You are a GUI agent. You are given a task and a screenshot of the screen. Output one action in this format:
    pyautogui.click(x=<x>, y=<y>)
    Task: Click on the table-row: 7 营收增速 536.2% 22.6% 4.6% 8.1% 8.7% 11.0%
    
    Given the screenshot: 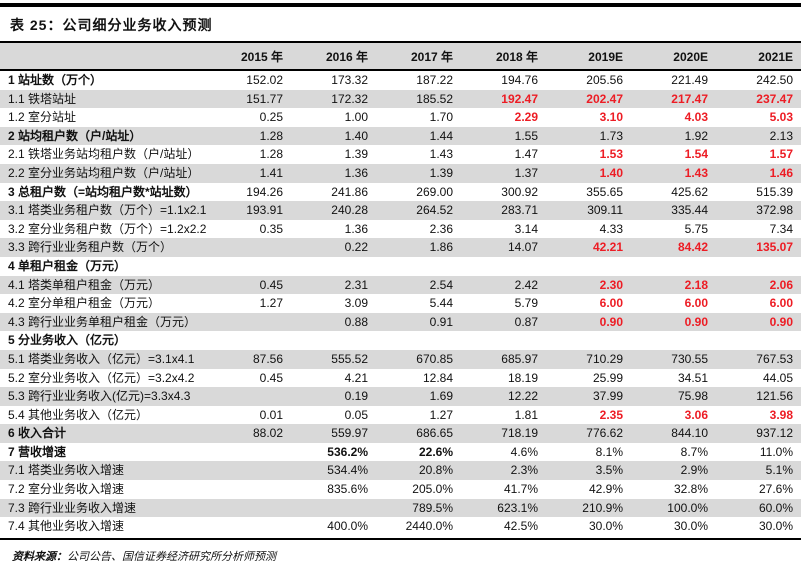 What is the action you would take?
    pyautogui.click(x=400, y=452)
    